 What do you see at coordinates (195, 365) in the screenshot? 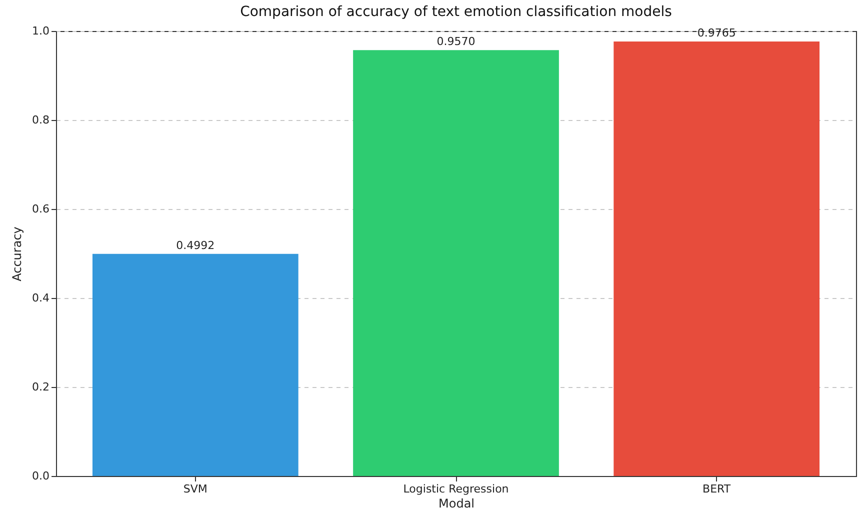
I see `bar` at bounding box center [195, 365].